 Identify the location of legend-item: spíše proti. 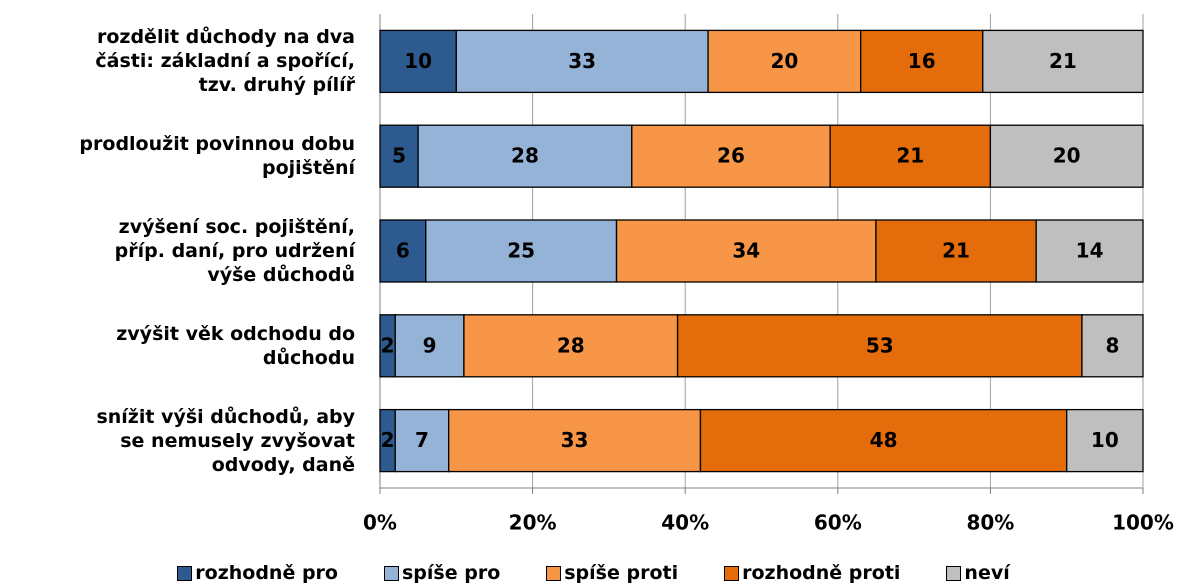
(612, 573).